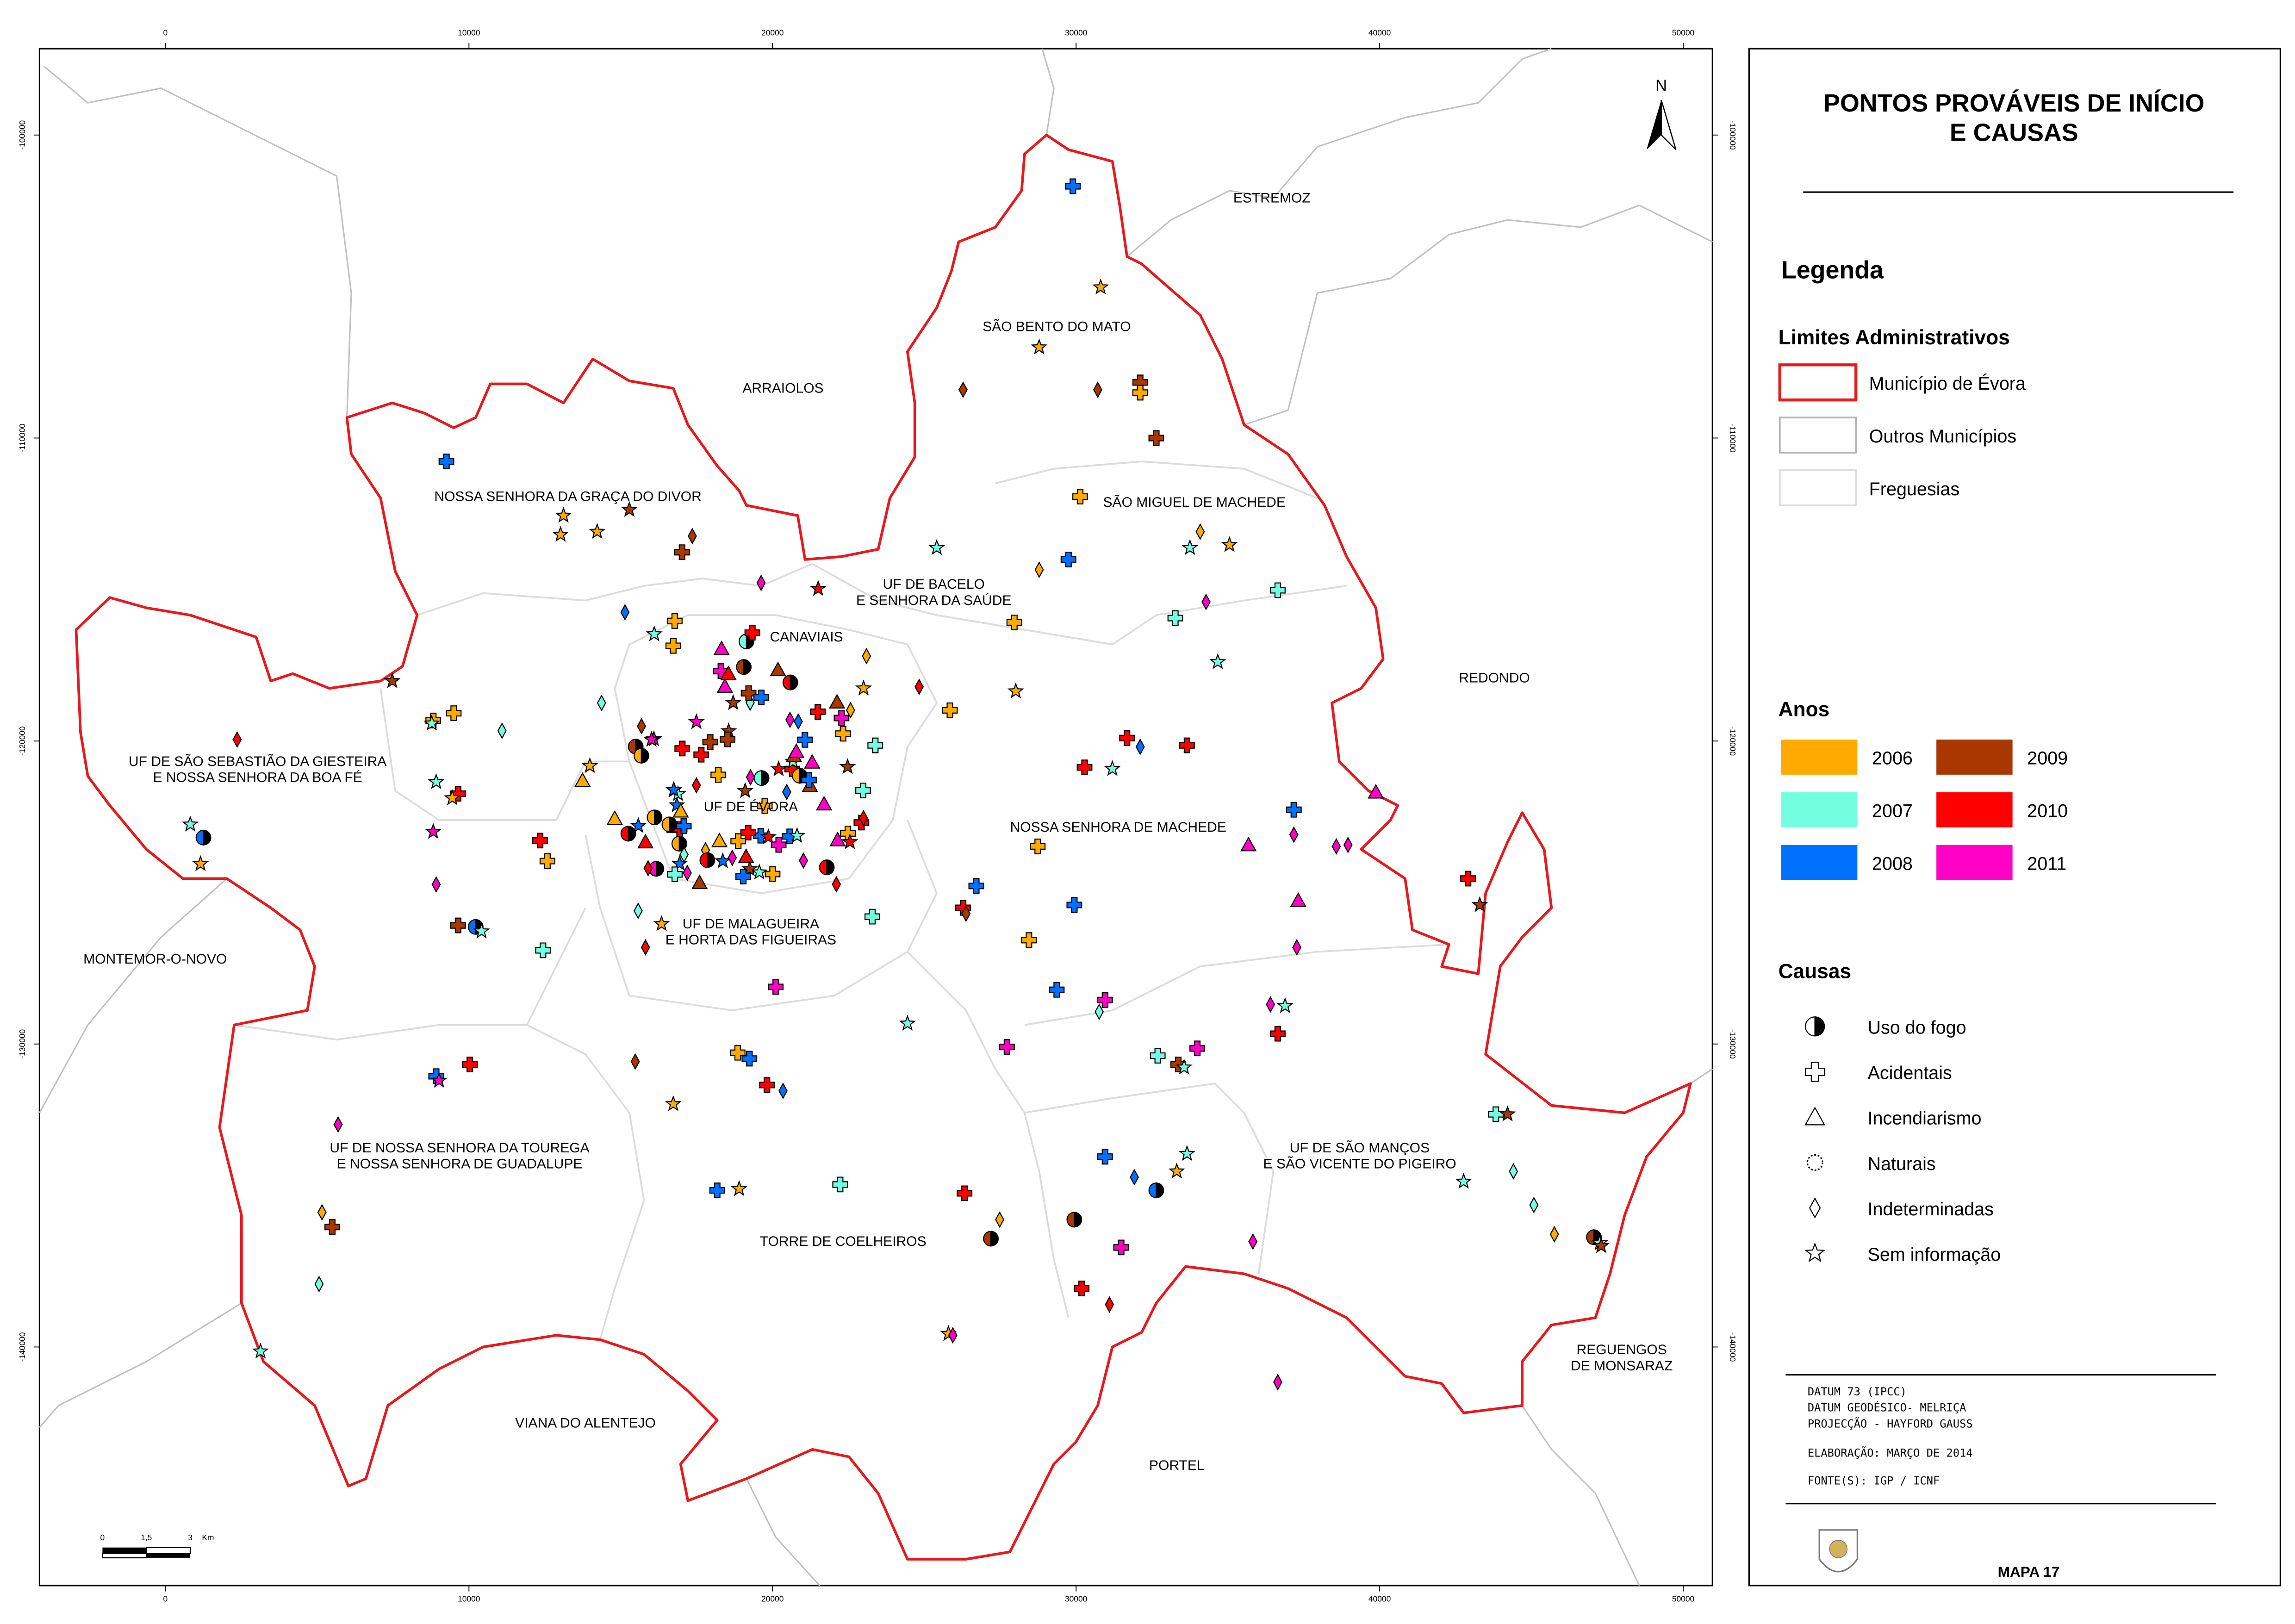 This screenshot has width=2295, height=1624. What do you see at coordinates (165, 32) in the screenshot?
I see `x-tick-label: 0` at bounding box center [165, 32].